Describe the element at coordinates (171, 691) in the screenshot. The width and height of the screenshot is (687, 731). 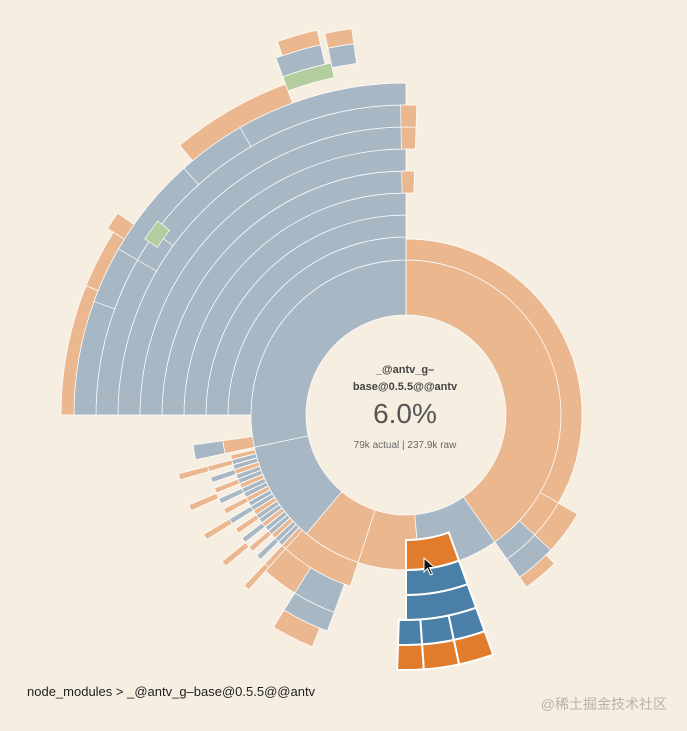
I see `breadcrumb: node_modules > _@antv_g–base@0.5.5@@antv` at that location.